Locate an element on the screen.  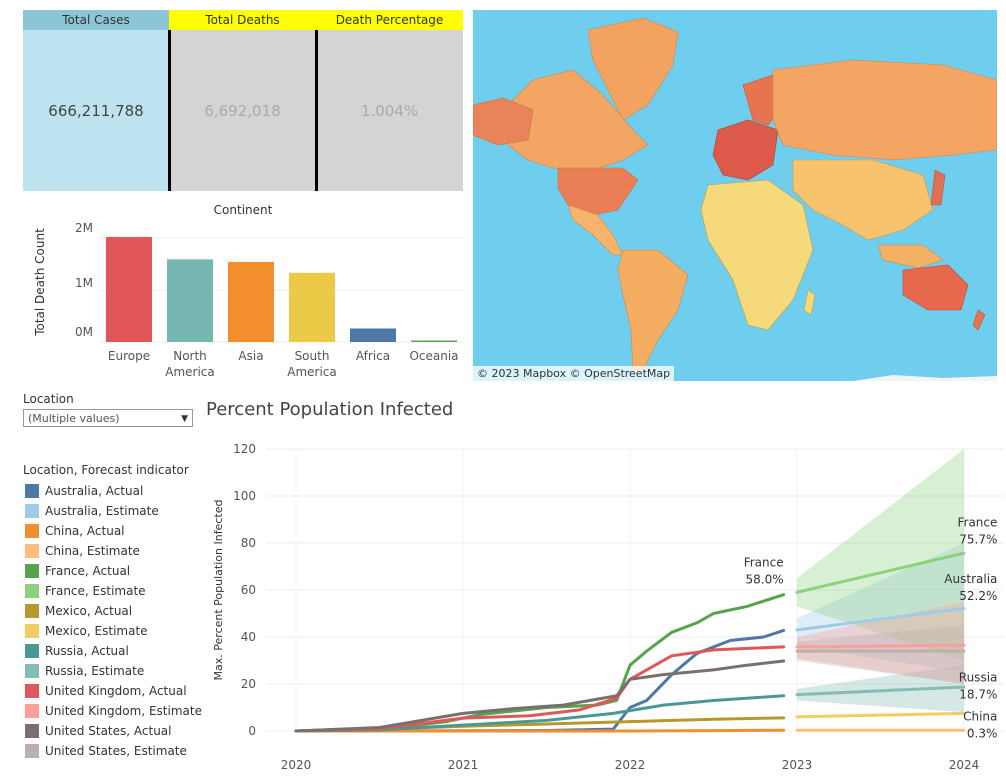
annotation-name: France is located at coordinates (977, 523).